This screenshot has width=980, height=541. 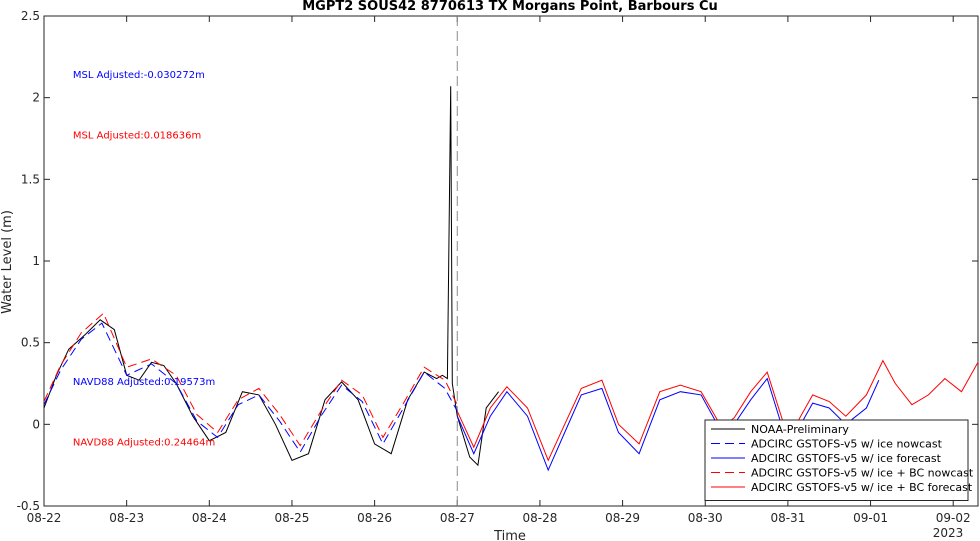 What do you see at coordinates (374, 518) in the screenshot?
I see `x-tick-label: 08-26` at bounding box center [374, 518].